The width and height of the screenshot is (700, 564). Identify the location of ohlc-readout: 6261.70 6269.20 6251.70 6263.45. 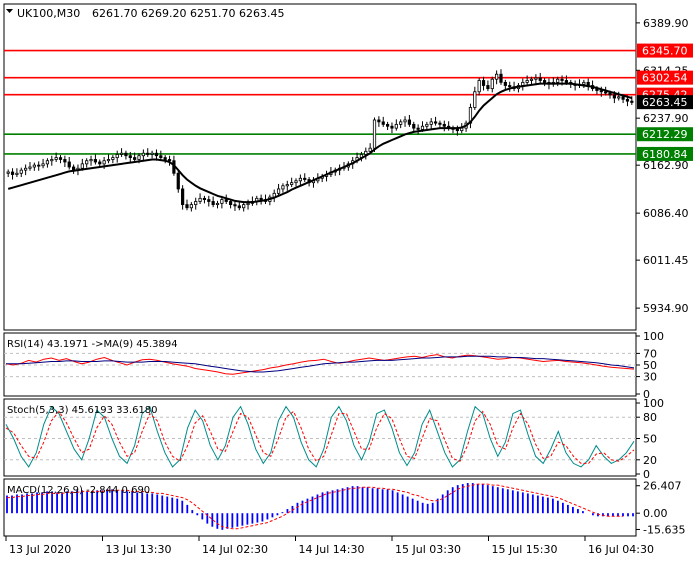
(188, 13).